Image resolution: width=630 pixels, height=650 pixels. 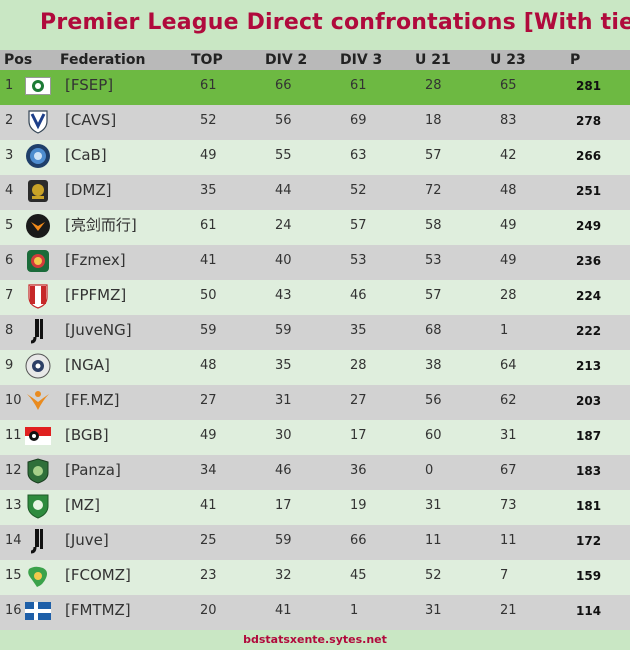 What do you see at coordinates (283, 330) in the screenshot?
I see `div2-cell: 59` at bounding box center [283, 330].